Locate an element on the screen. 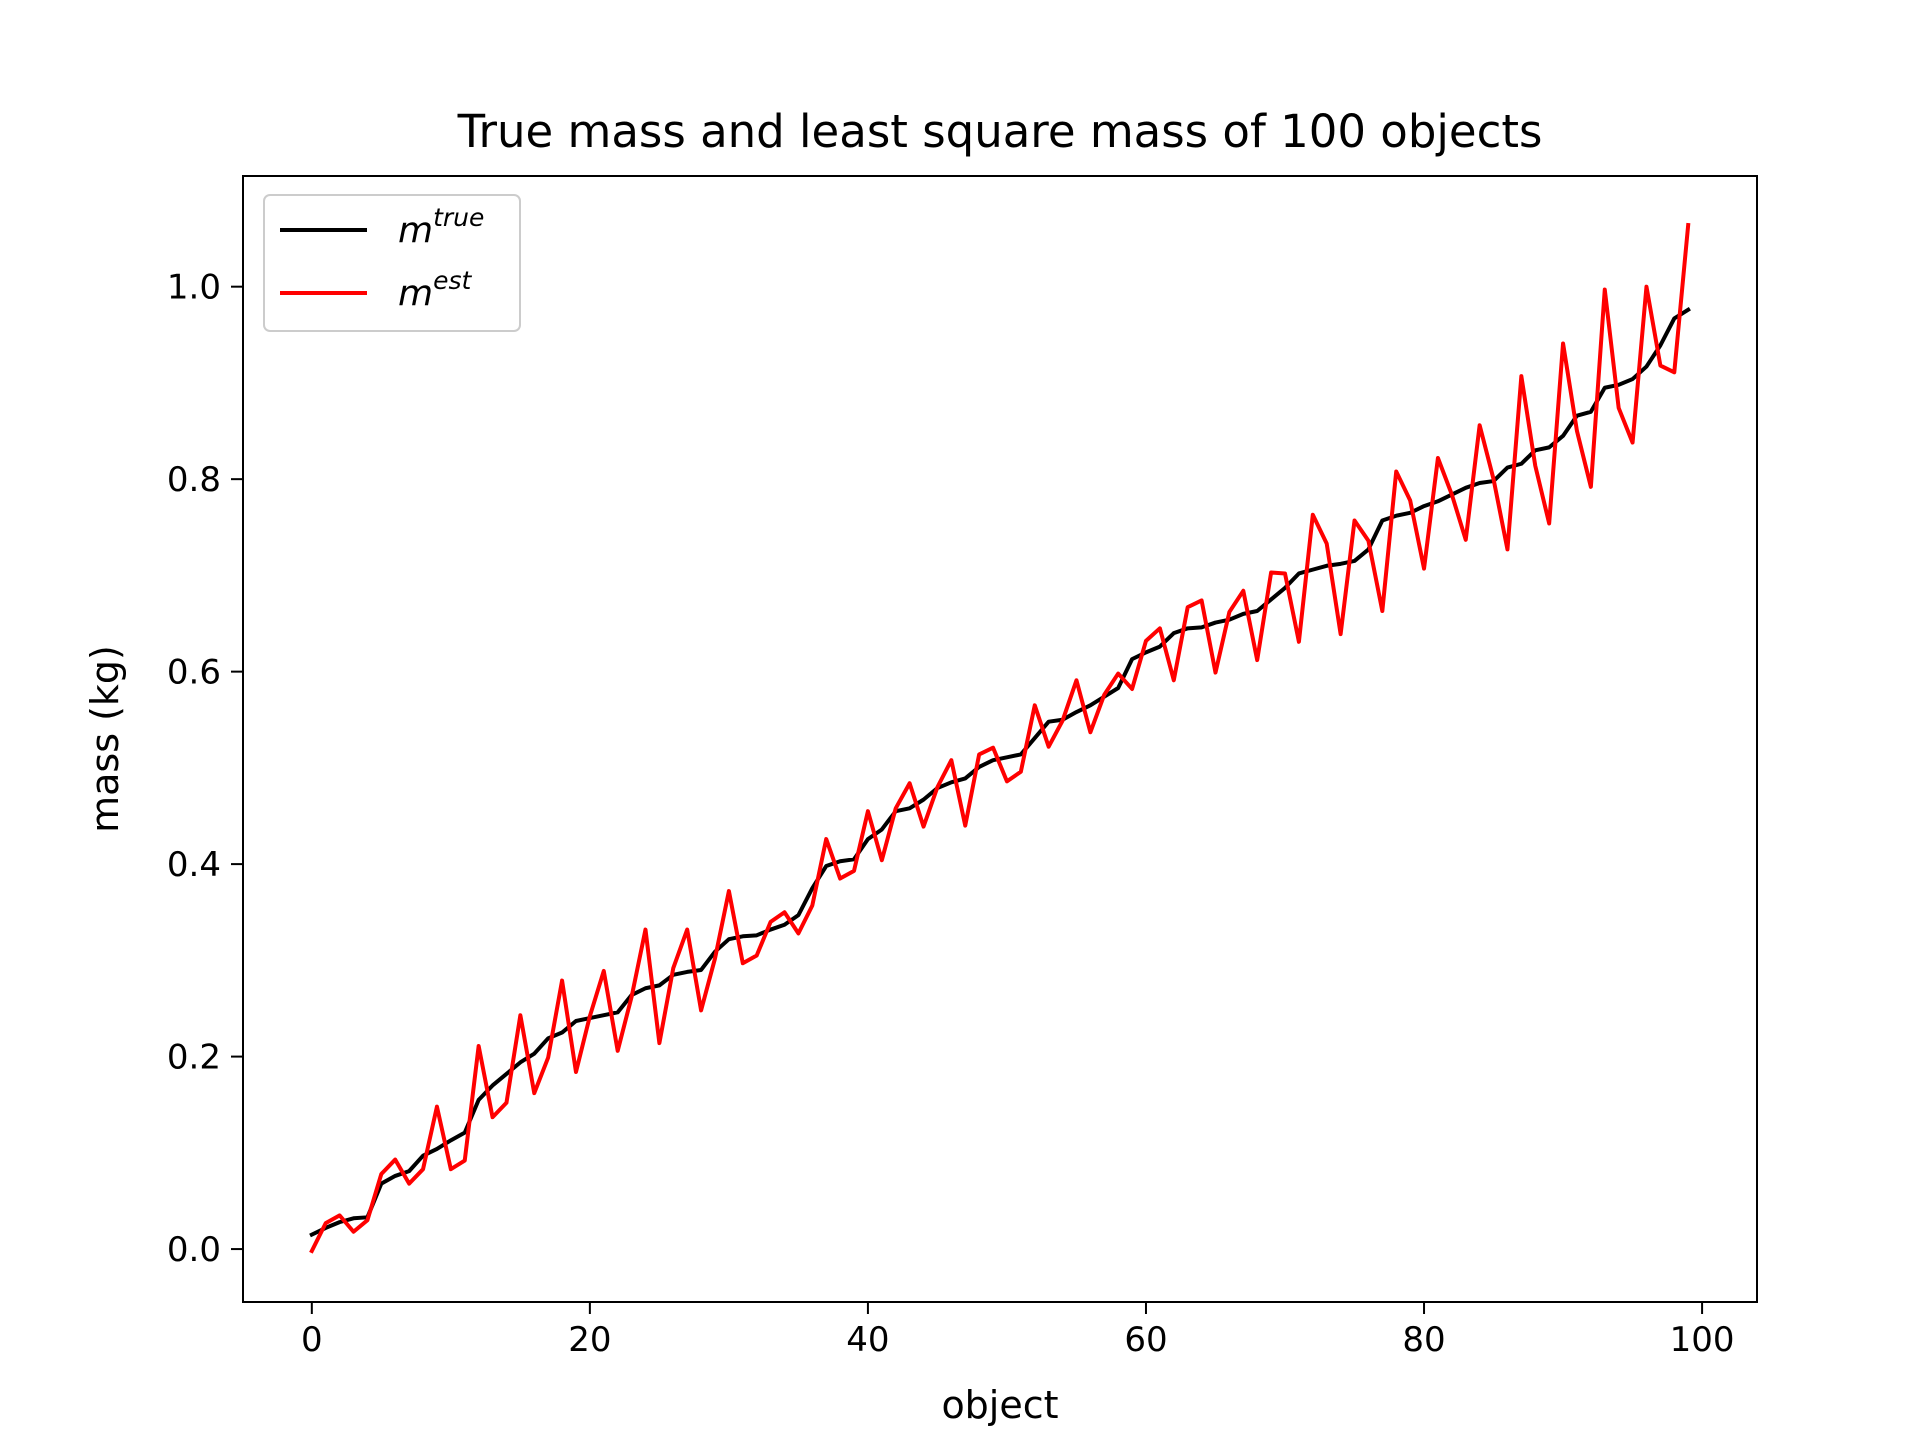 The width and height of the screenshot is (1920, 1440). y-tick-label: 0.8 is located at coordinates (194, 480).